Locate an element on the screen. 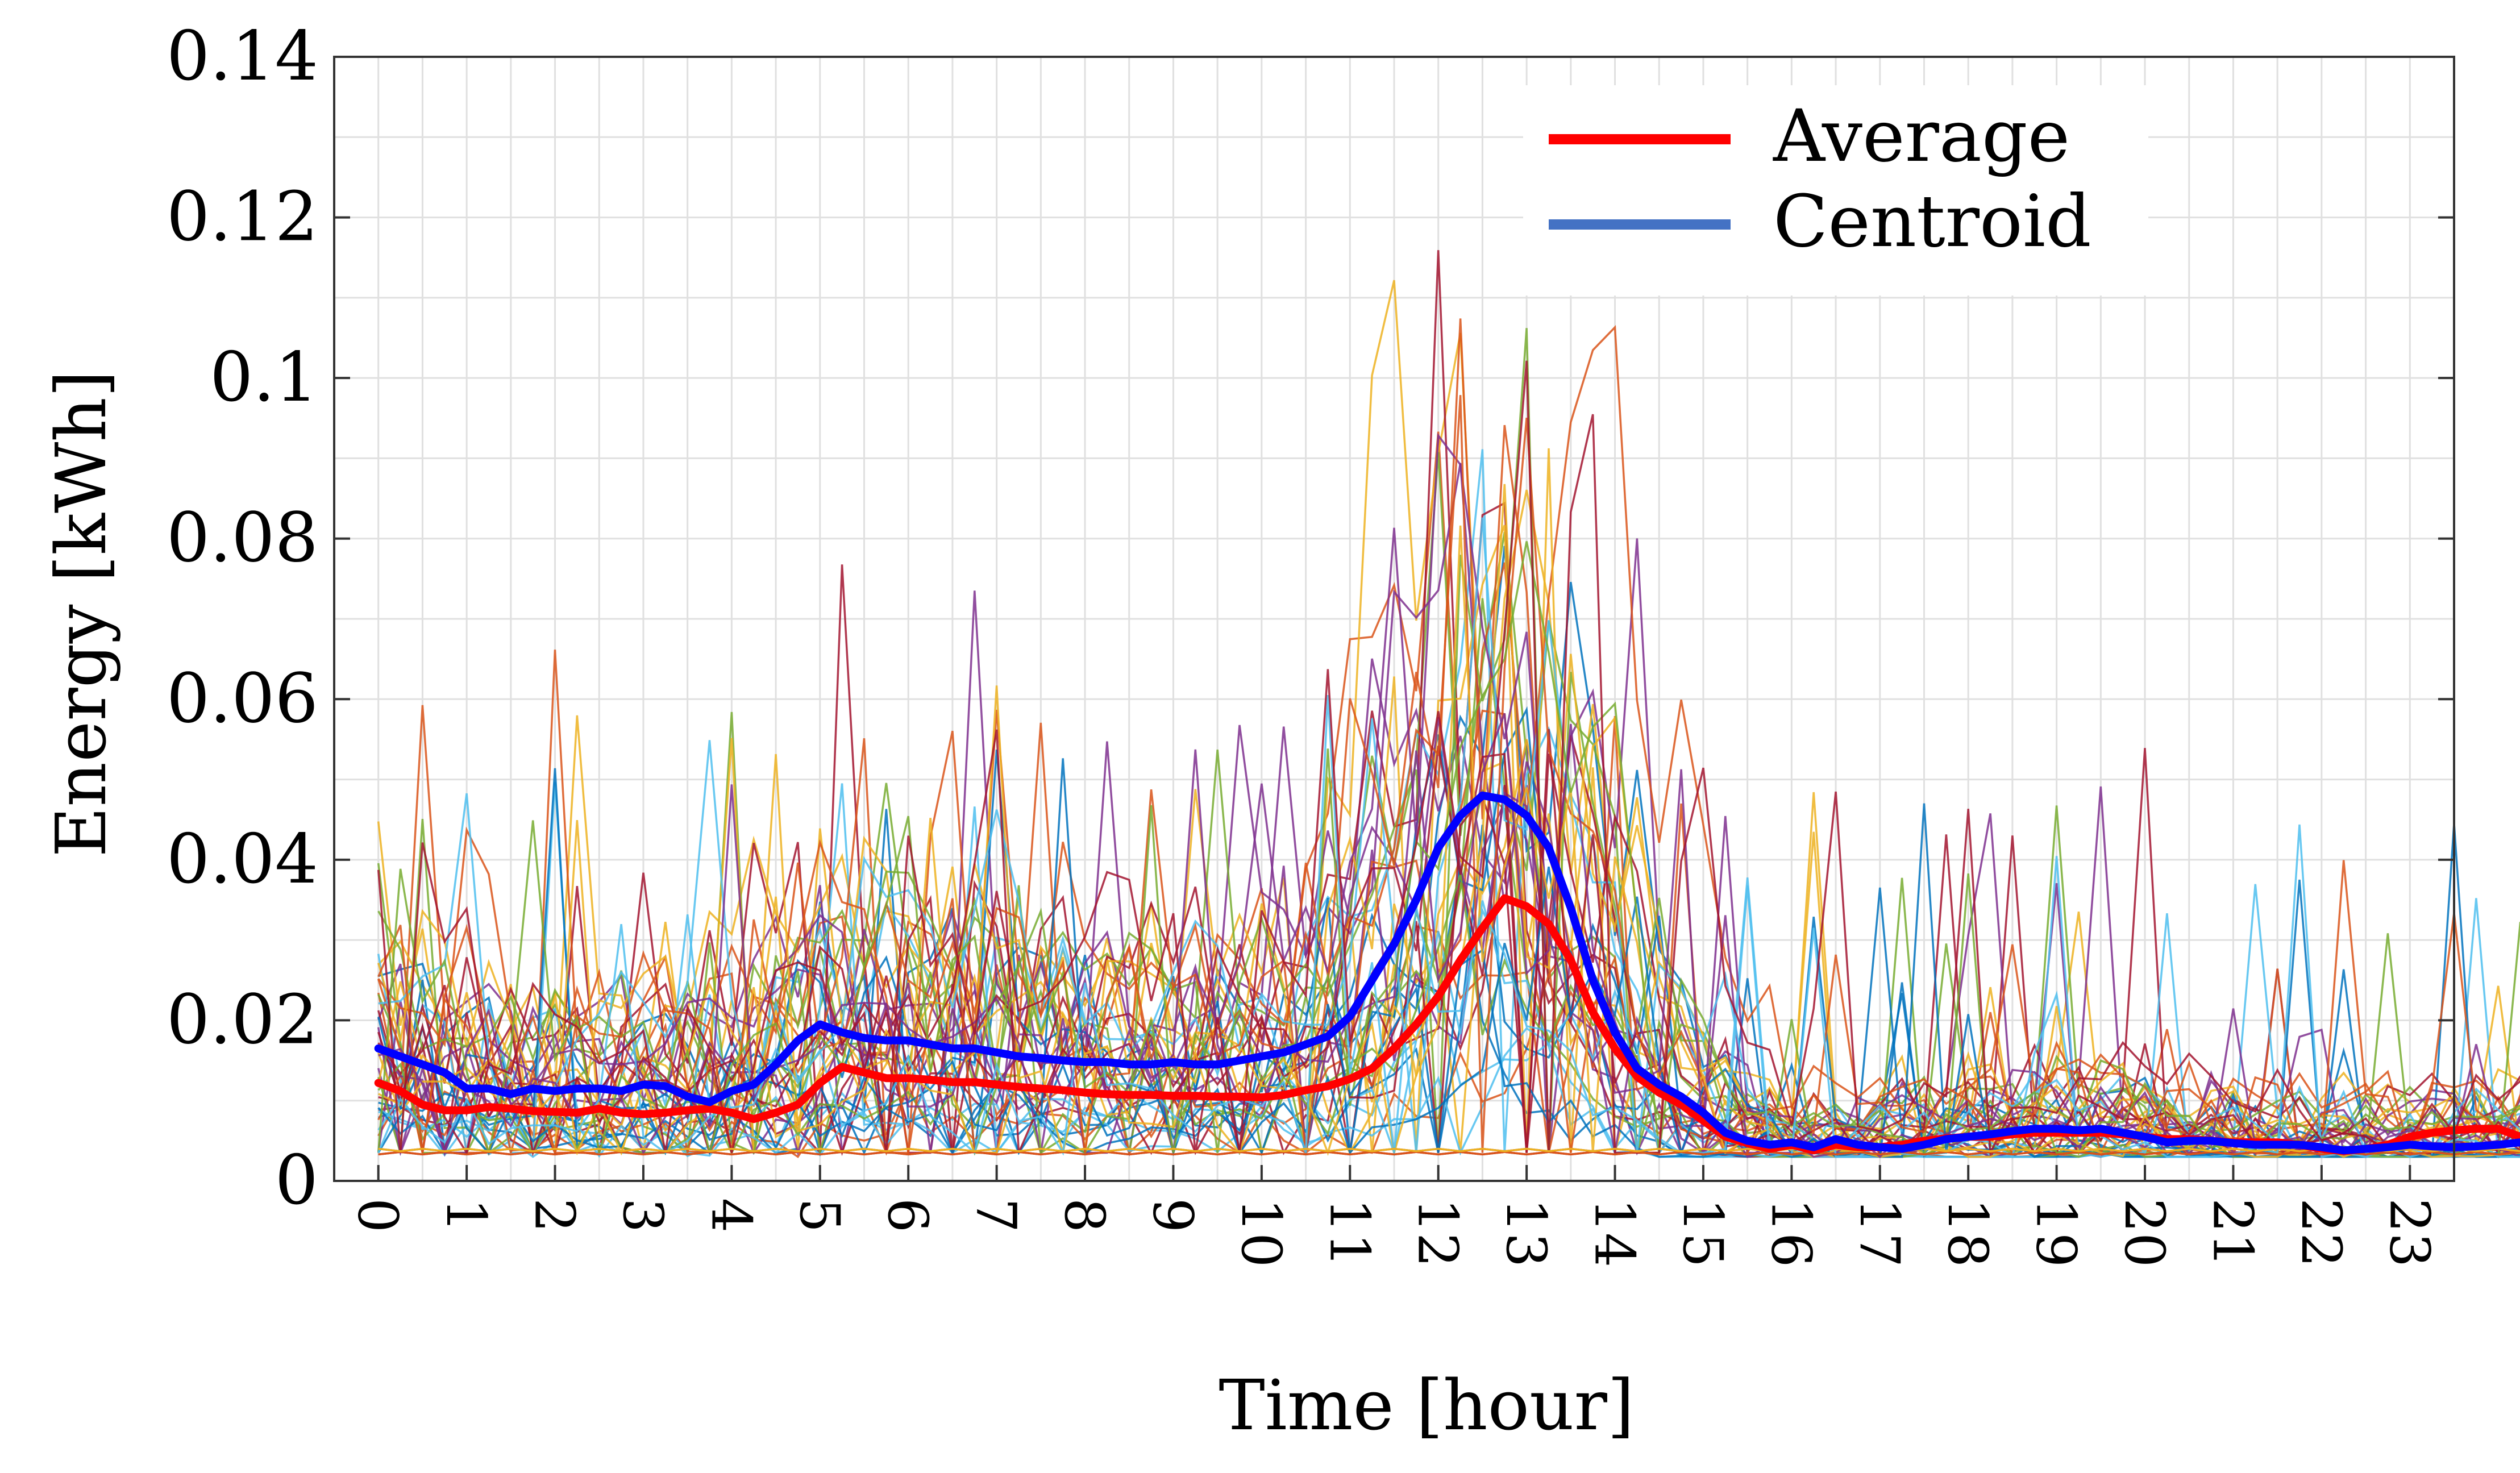 This screenshot has height=1473, width=2520. x-tick-label: 21 is located at coordinates (2232, 1233).